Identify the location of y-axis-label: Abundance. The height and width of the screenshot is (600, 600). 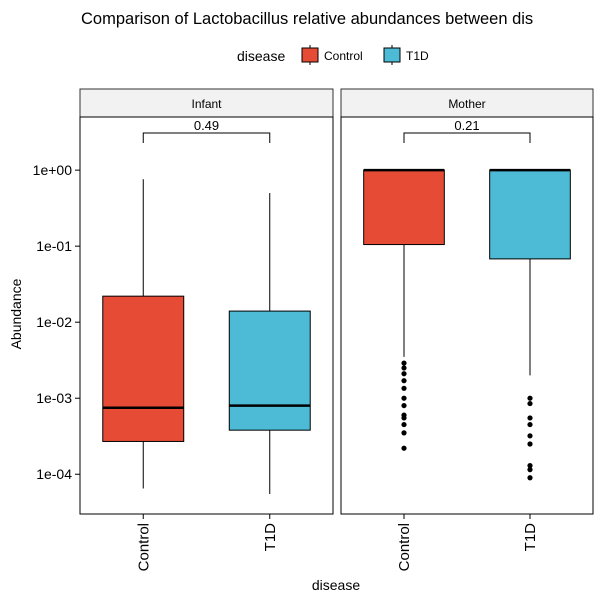
(16, 313).